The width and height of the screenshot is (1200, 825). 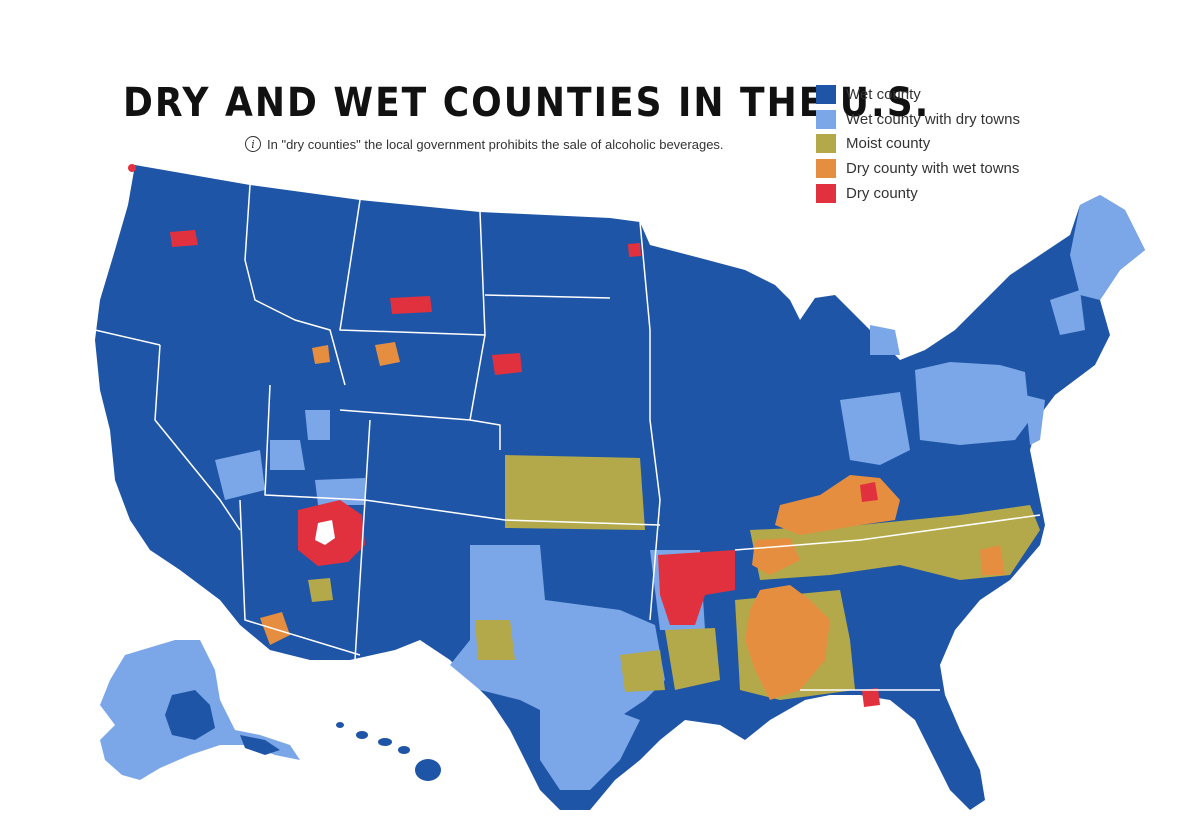 I want to click on region-eastern-michigan, so click(x=885, y=340).